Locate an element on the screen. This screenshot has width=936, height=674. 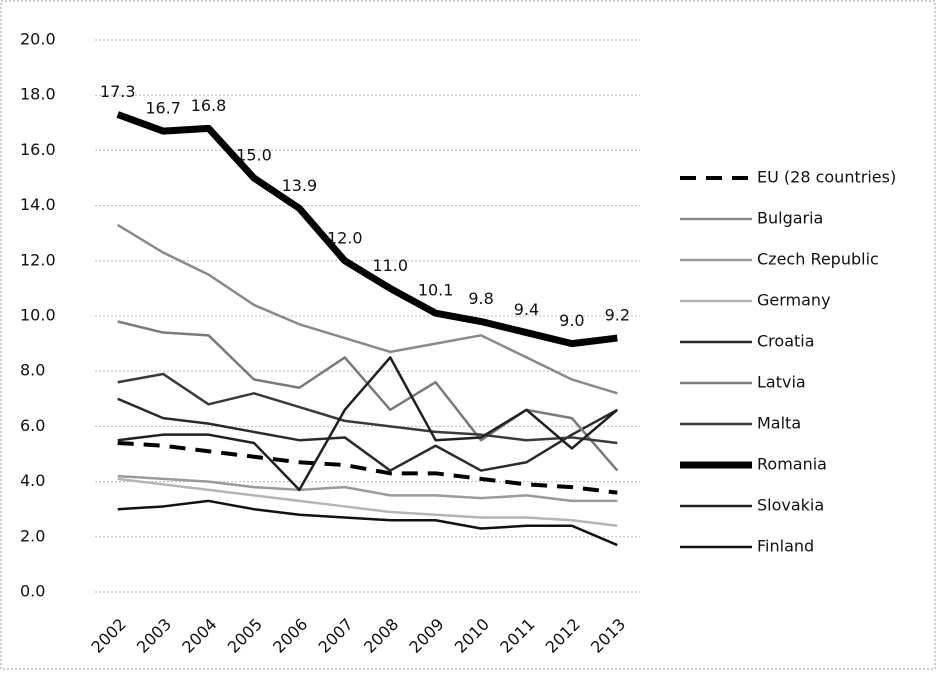
data-label: 9.4 is located at coordinates (526, 309).